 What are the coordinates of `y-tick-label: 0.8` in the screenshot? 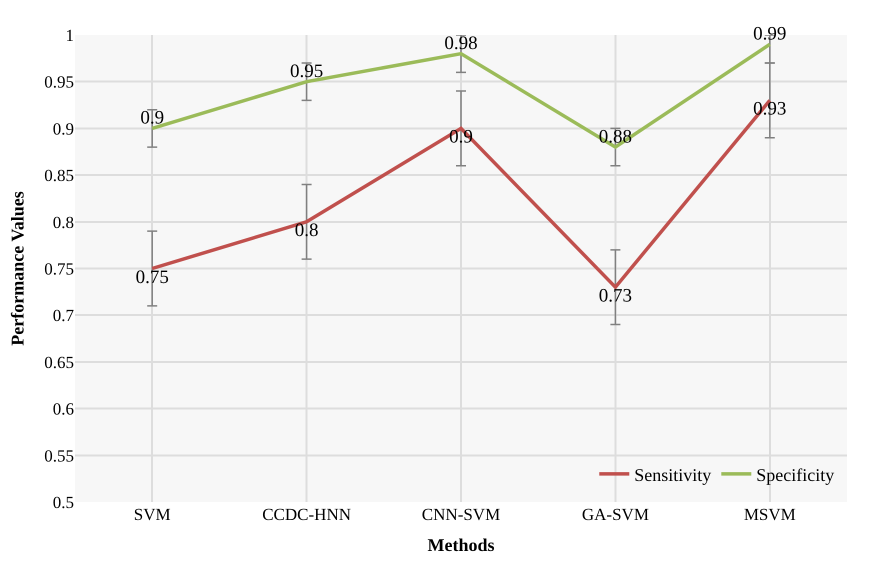 It's located at (63, 222).